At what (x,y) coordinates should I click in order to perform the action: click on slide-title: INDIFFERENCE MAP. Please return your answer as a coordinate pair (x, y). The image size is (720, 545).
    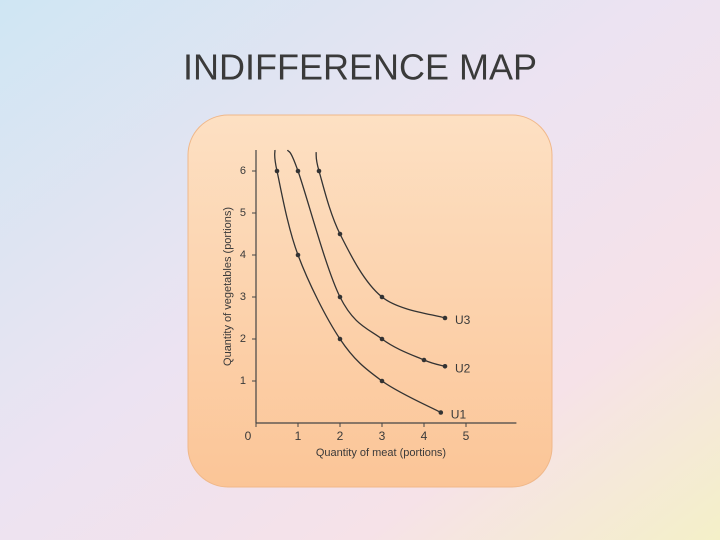
    Looking at the image, I should click on (360, 67).